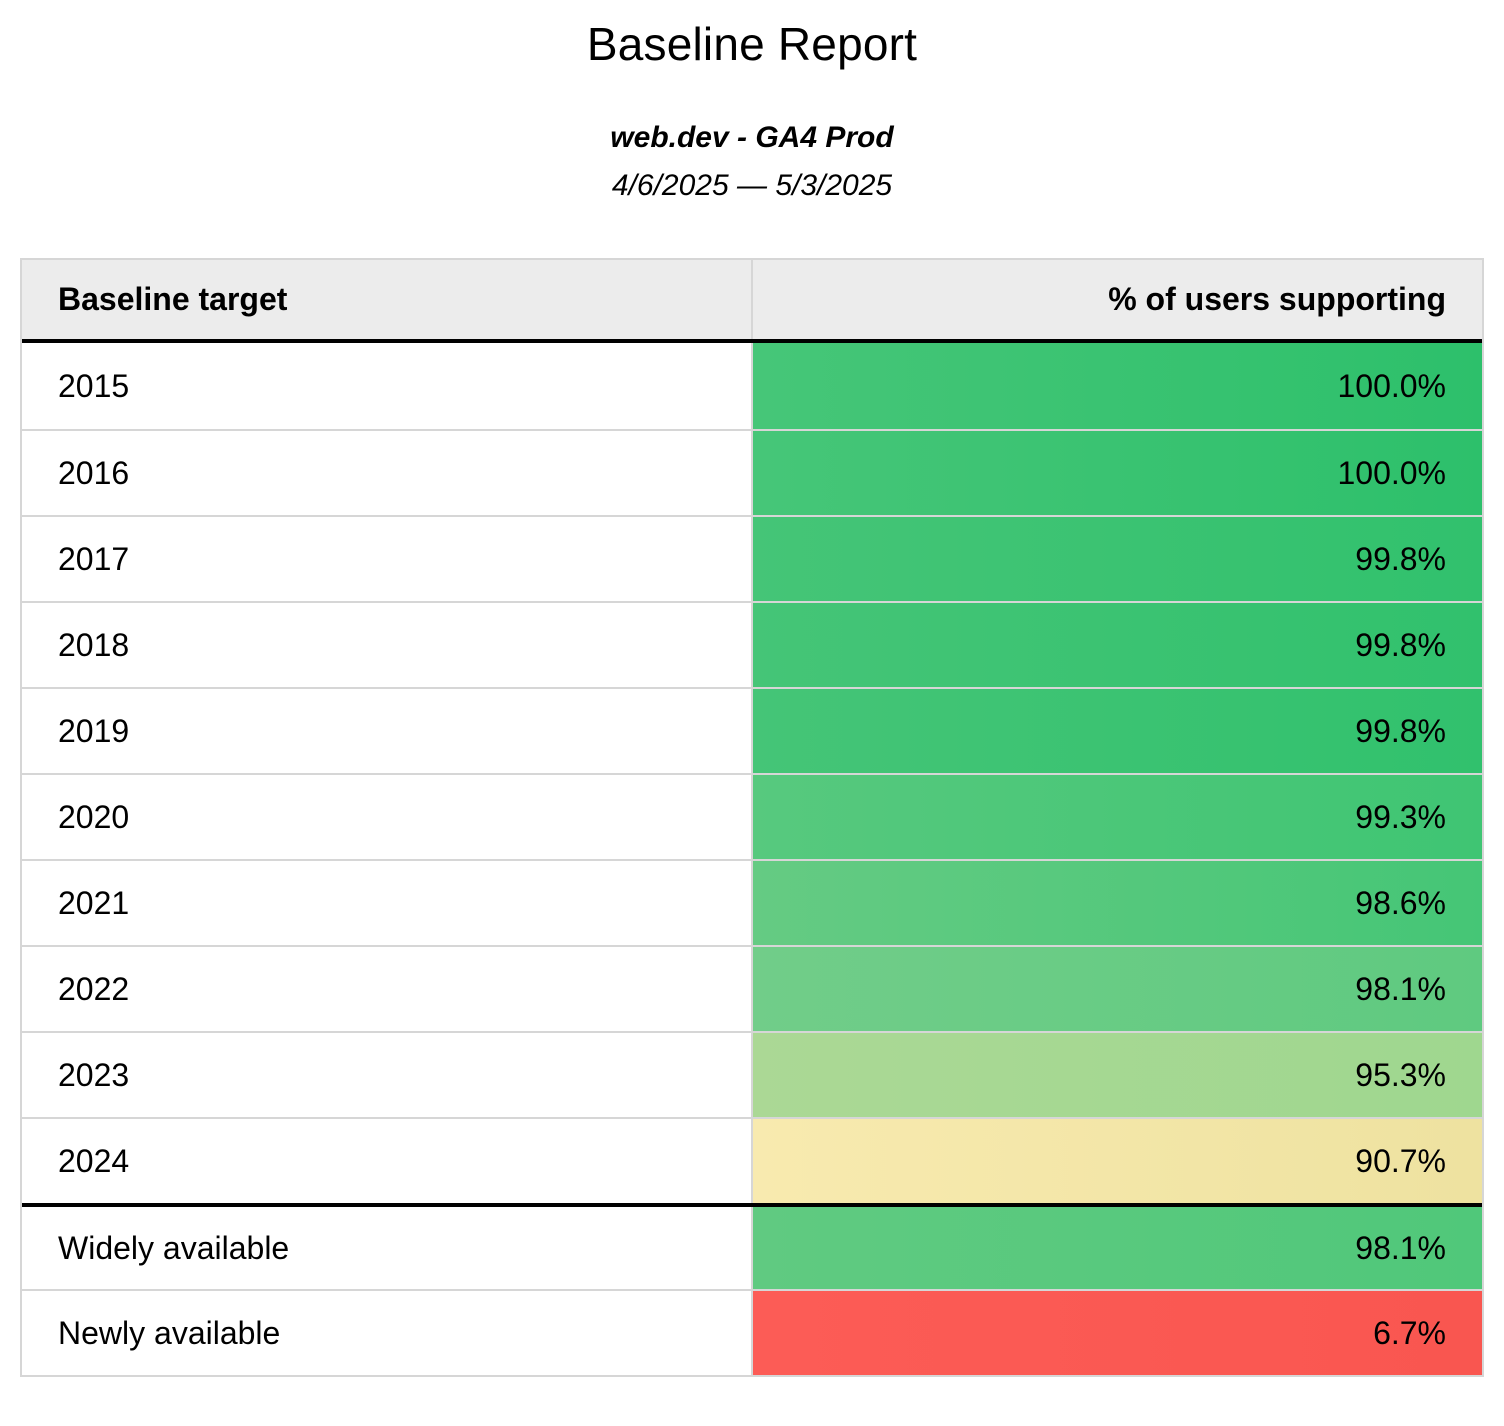 The width and height of the screenshot is (1504, 1426). I want to click on table-row: Newly available 6.7%, so click(752, 1331).